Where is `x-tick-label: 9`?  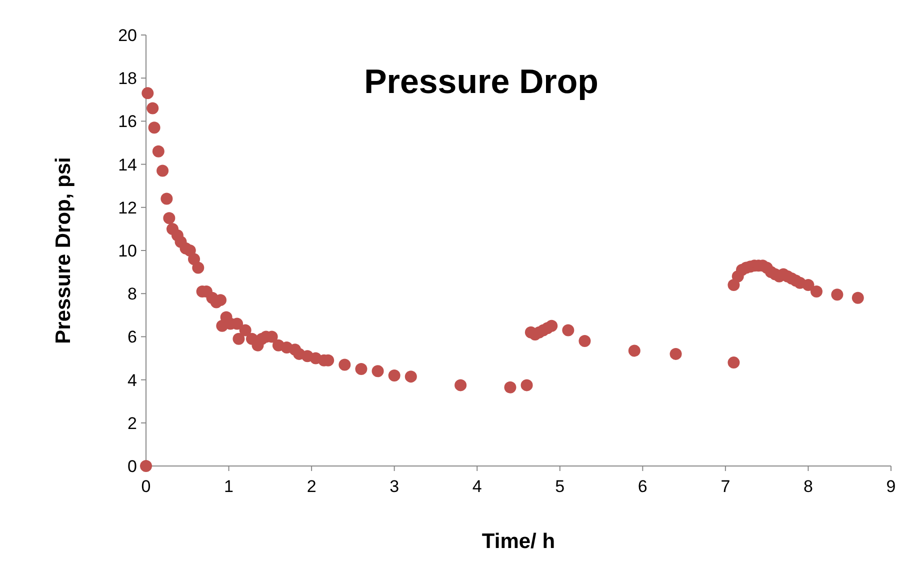 x-tick-label: 9 is located at coordinates (891, 486).